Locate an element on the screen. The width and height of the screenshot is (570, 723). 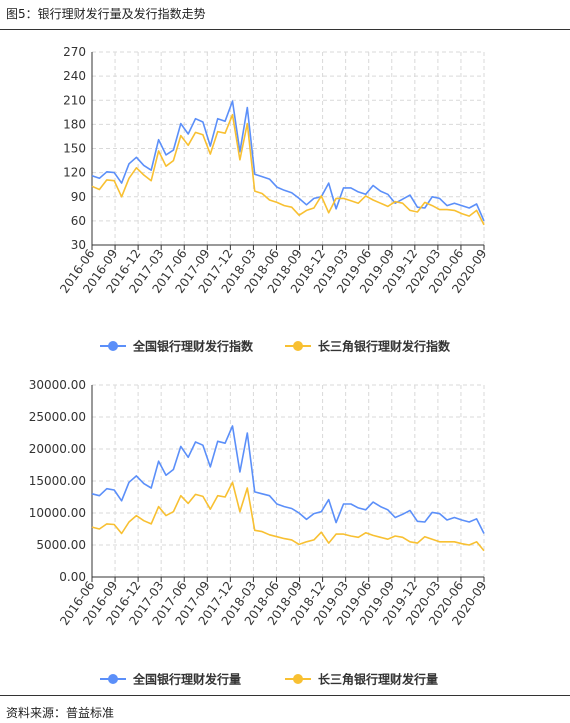
y-tick-label: 10000.00 is located at coordinates (57, 513).